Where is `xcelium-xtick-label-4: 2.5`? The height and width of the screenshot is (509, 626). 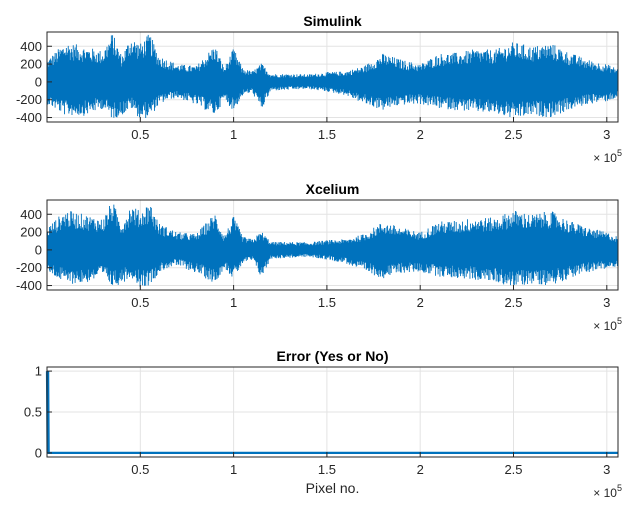
xcelium-xtick-label-4: 2.5 is located at coordinates (513, 302).